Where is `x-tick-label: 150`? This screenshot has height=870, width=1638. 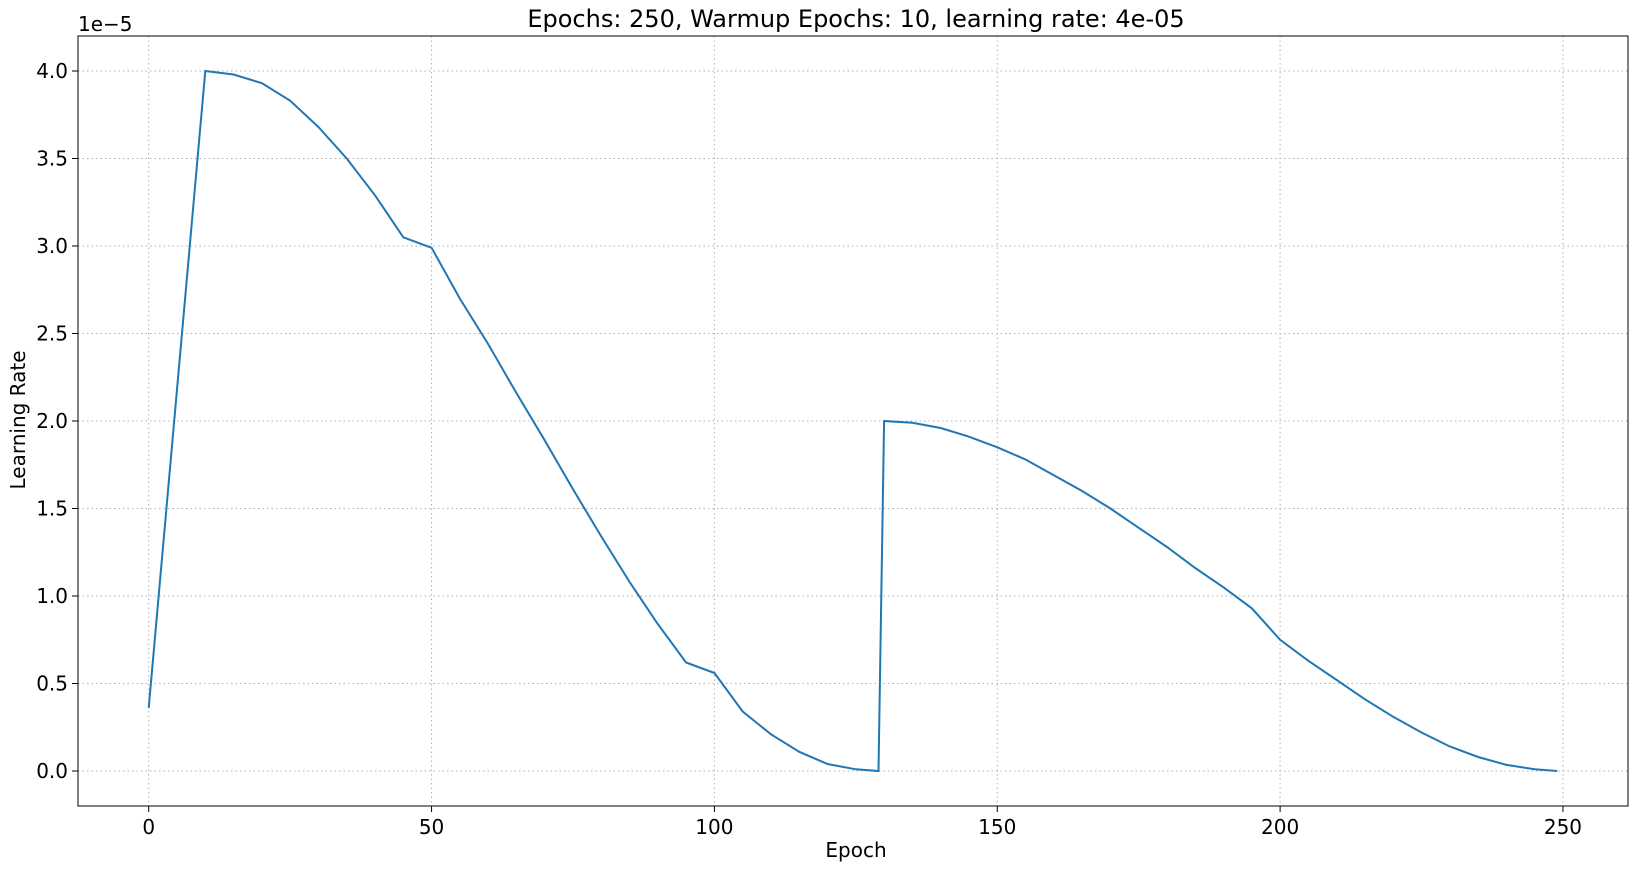 x-tick-label: 150 is located at coordinates (997, 827).